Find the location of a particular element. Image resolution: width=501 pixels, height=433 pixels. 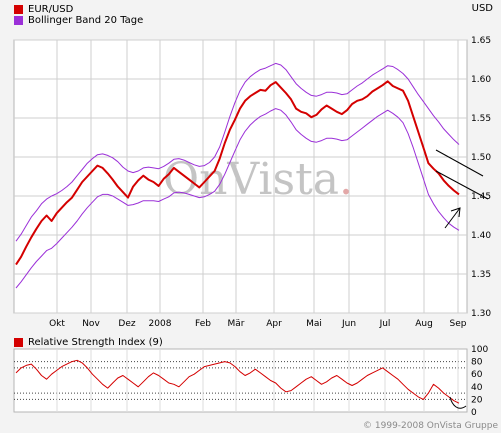

price-x-tick-label: Aug is located at coordinates (424, 324).